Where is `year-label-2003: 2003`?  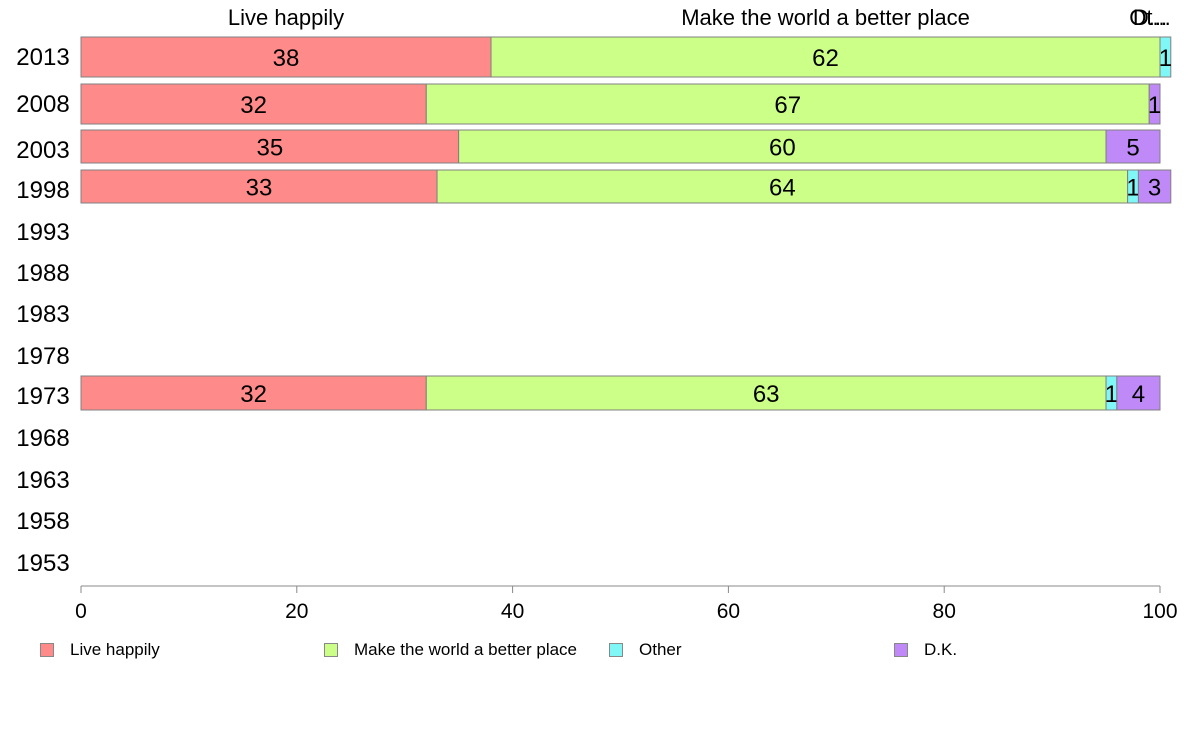 year-label-2003: 2003 is located at coordinates (42, 150).